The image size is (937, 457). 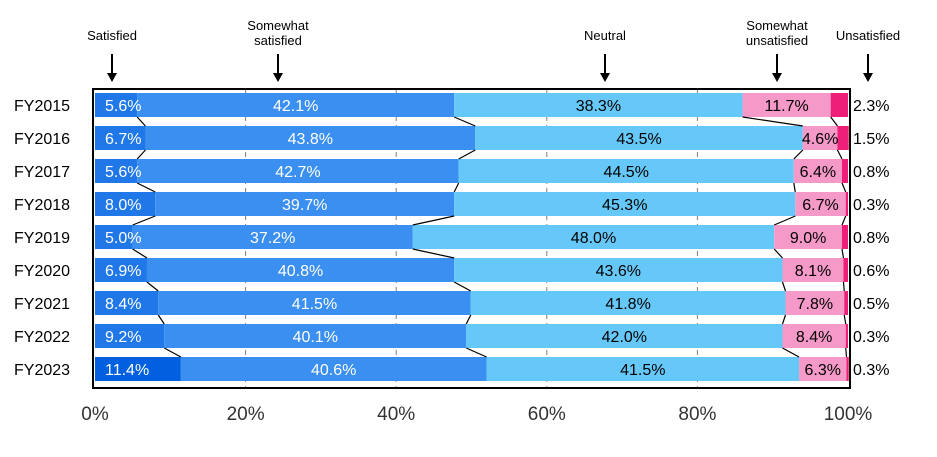 What do you see at coordinates (123, 337) in the screenshot?
I see `data-label-satisfied-fy2022: 9.2%` at bounding box center [123, 337].